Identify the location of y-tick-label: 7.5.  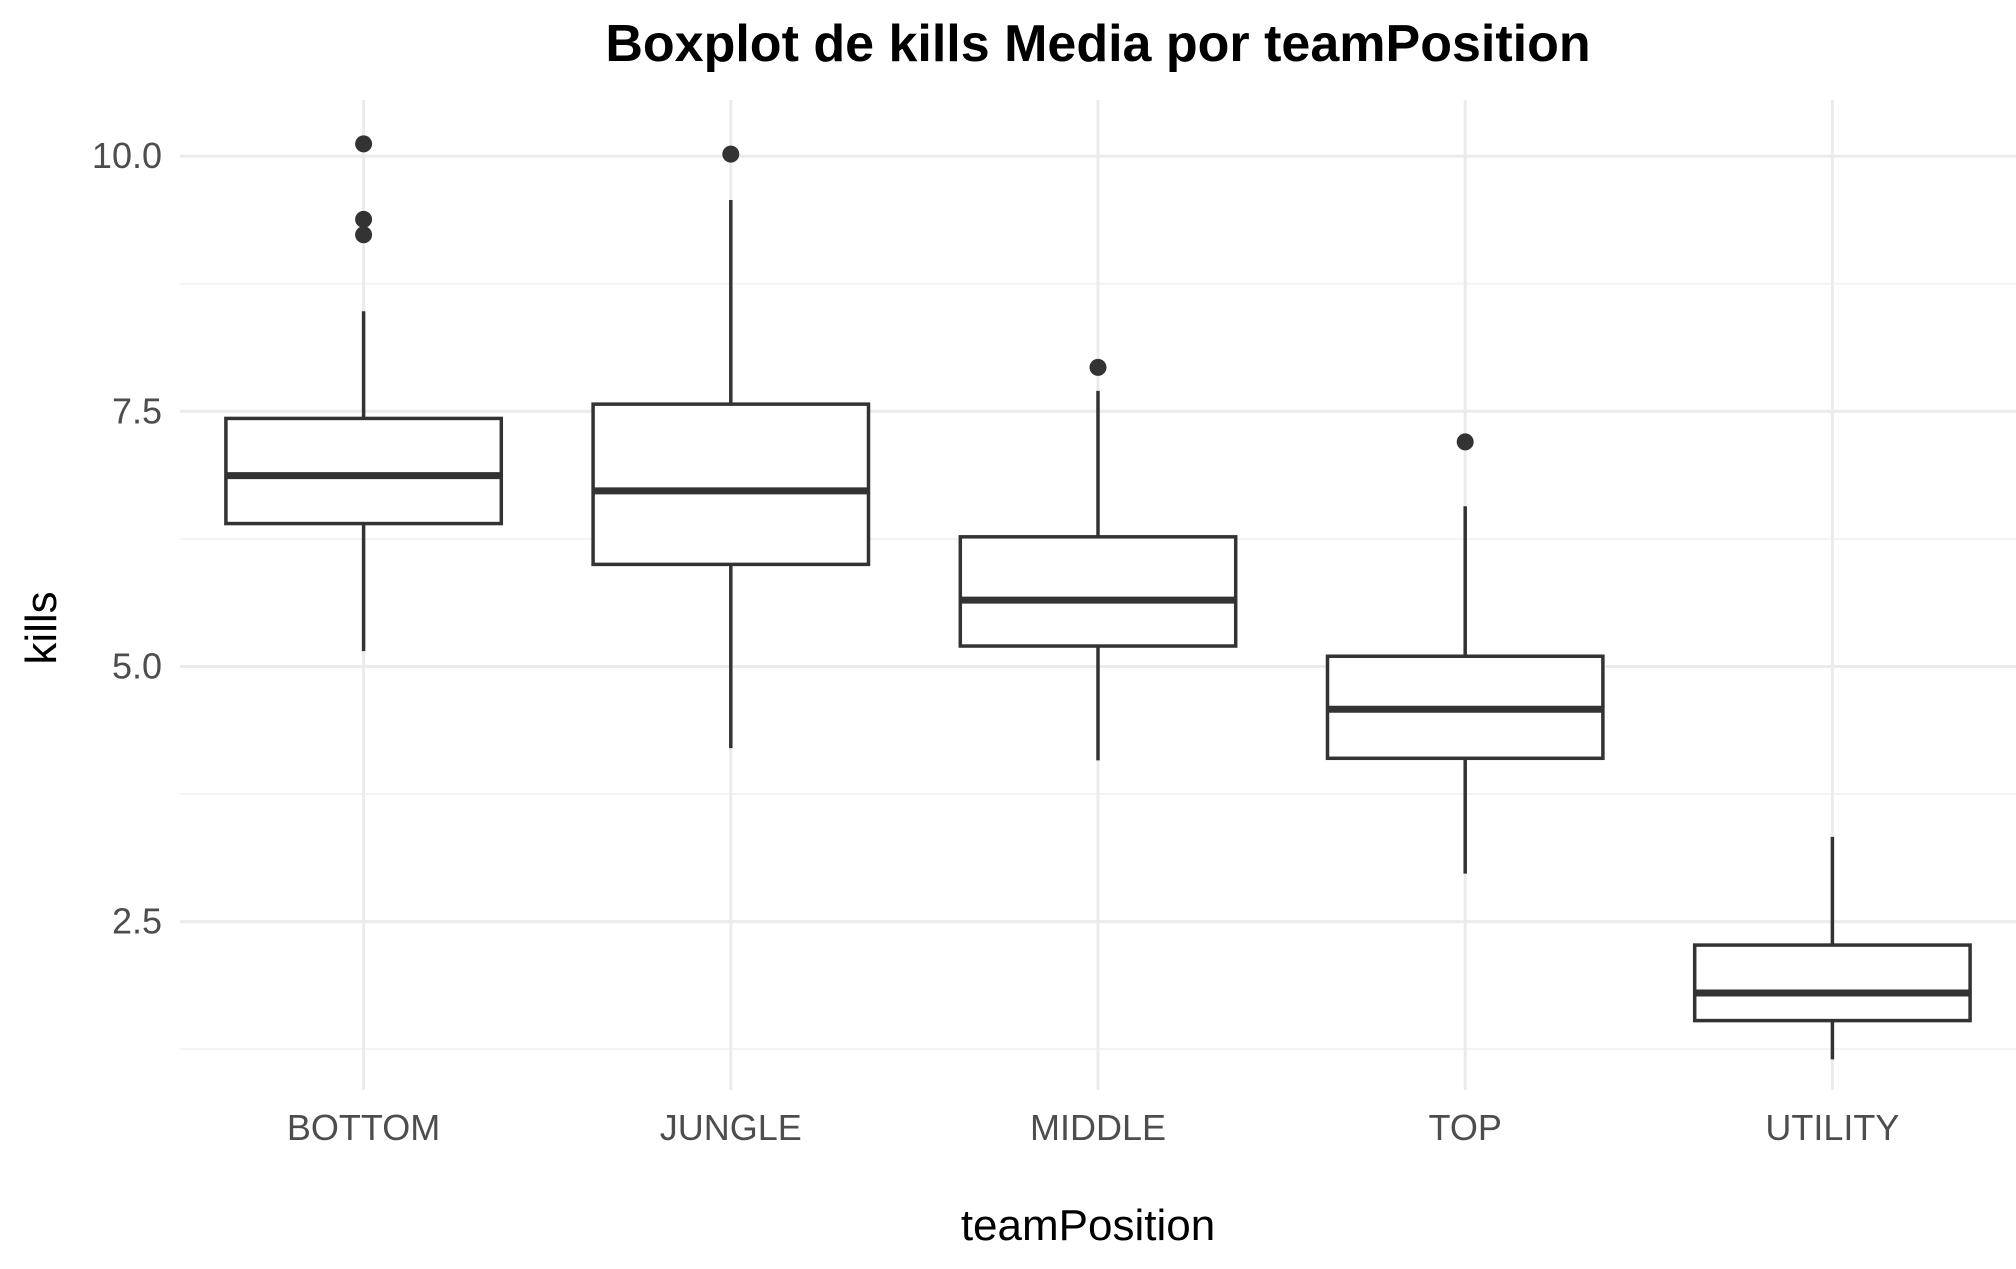
(137, 410).